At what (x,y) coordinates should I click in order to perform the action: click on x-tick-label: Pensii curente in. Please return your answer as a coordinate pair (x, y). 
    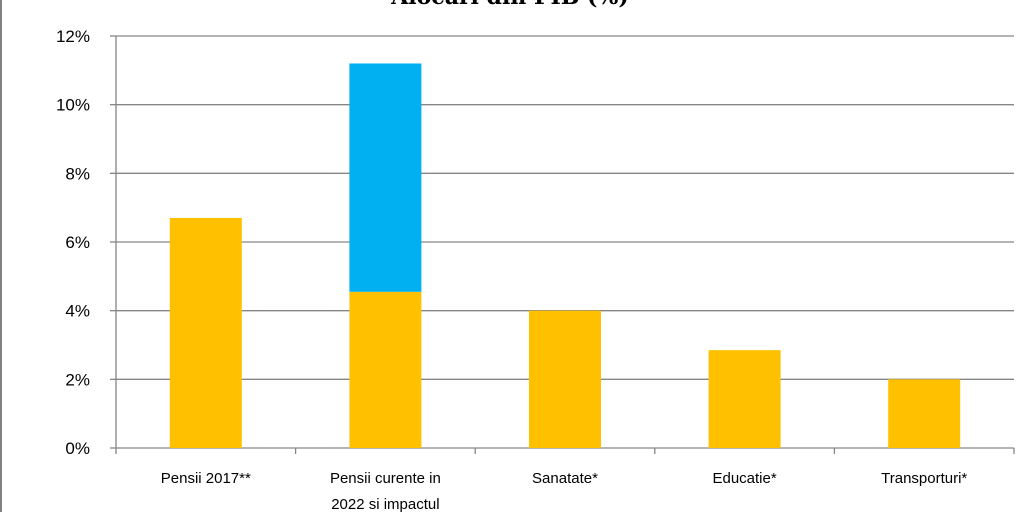
    Looking at the image, I should click on (385, 478).